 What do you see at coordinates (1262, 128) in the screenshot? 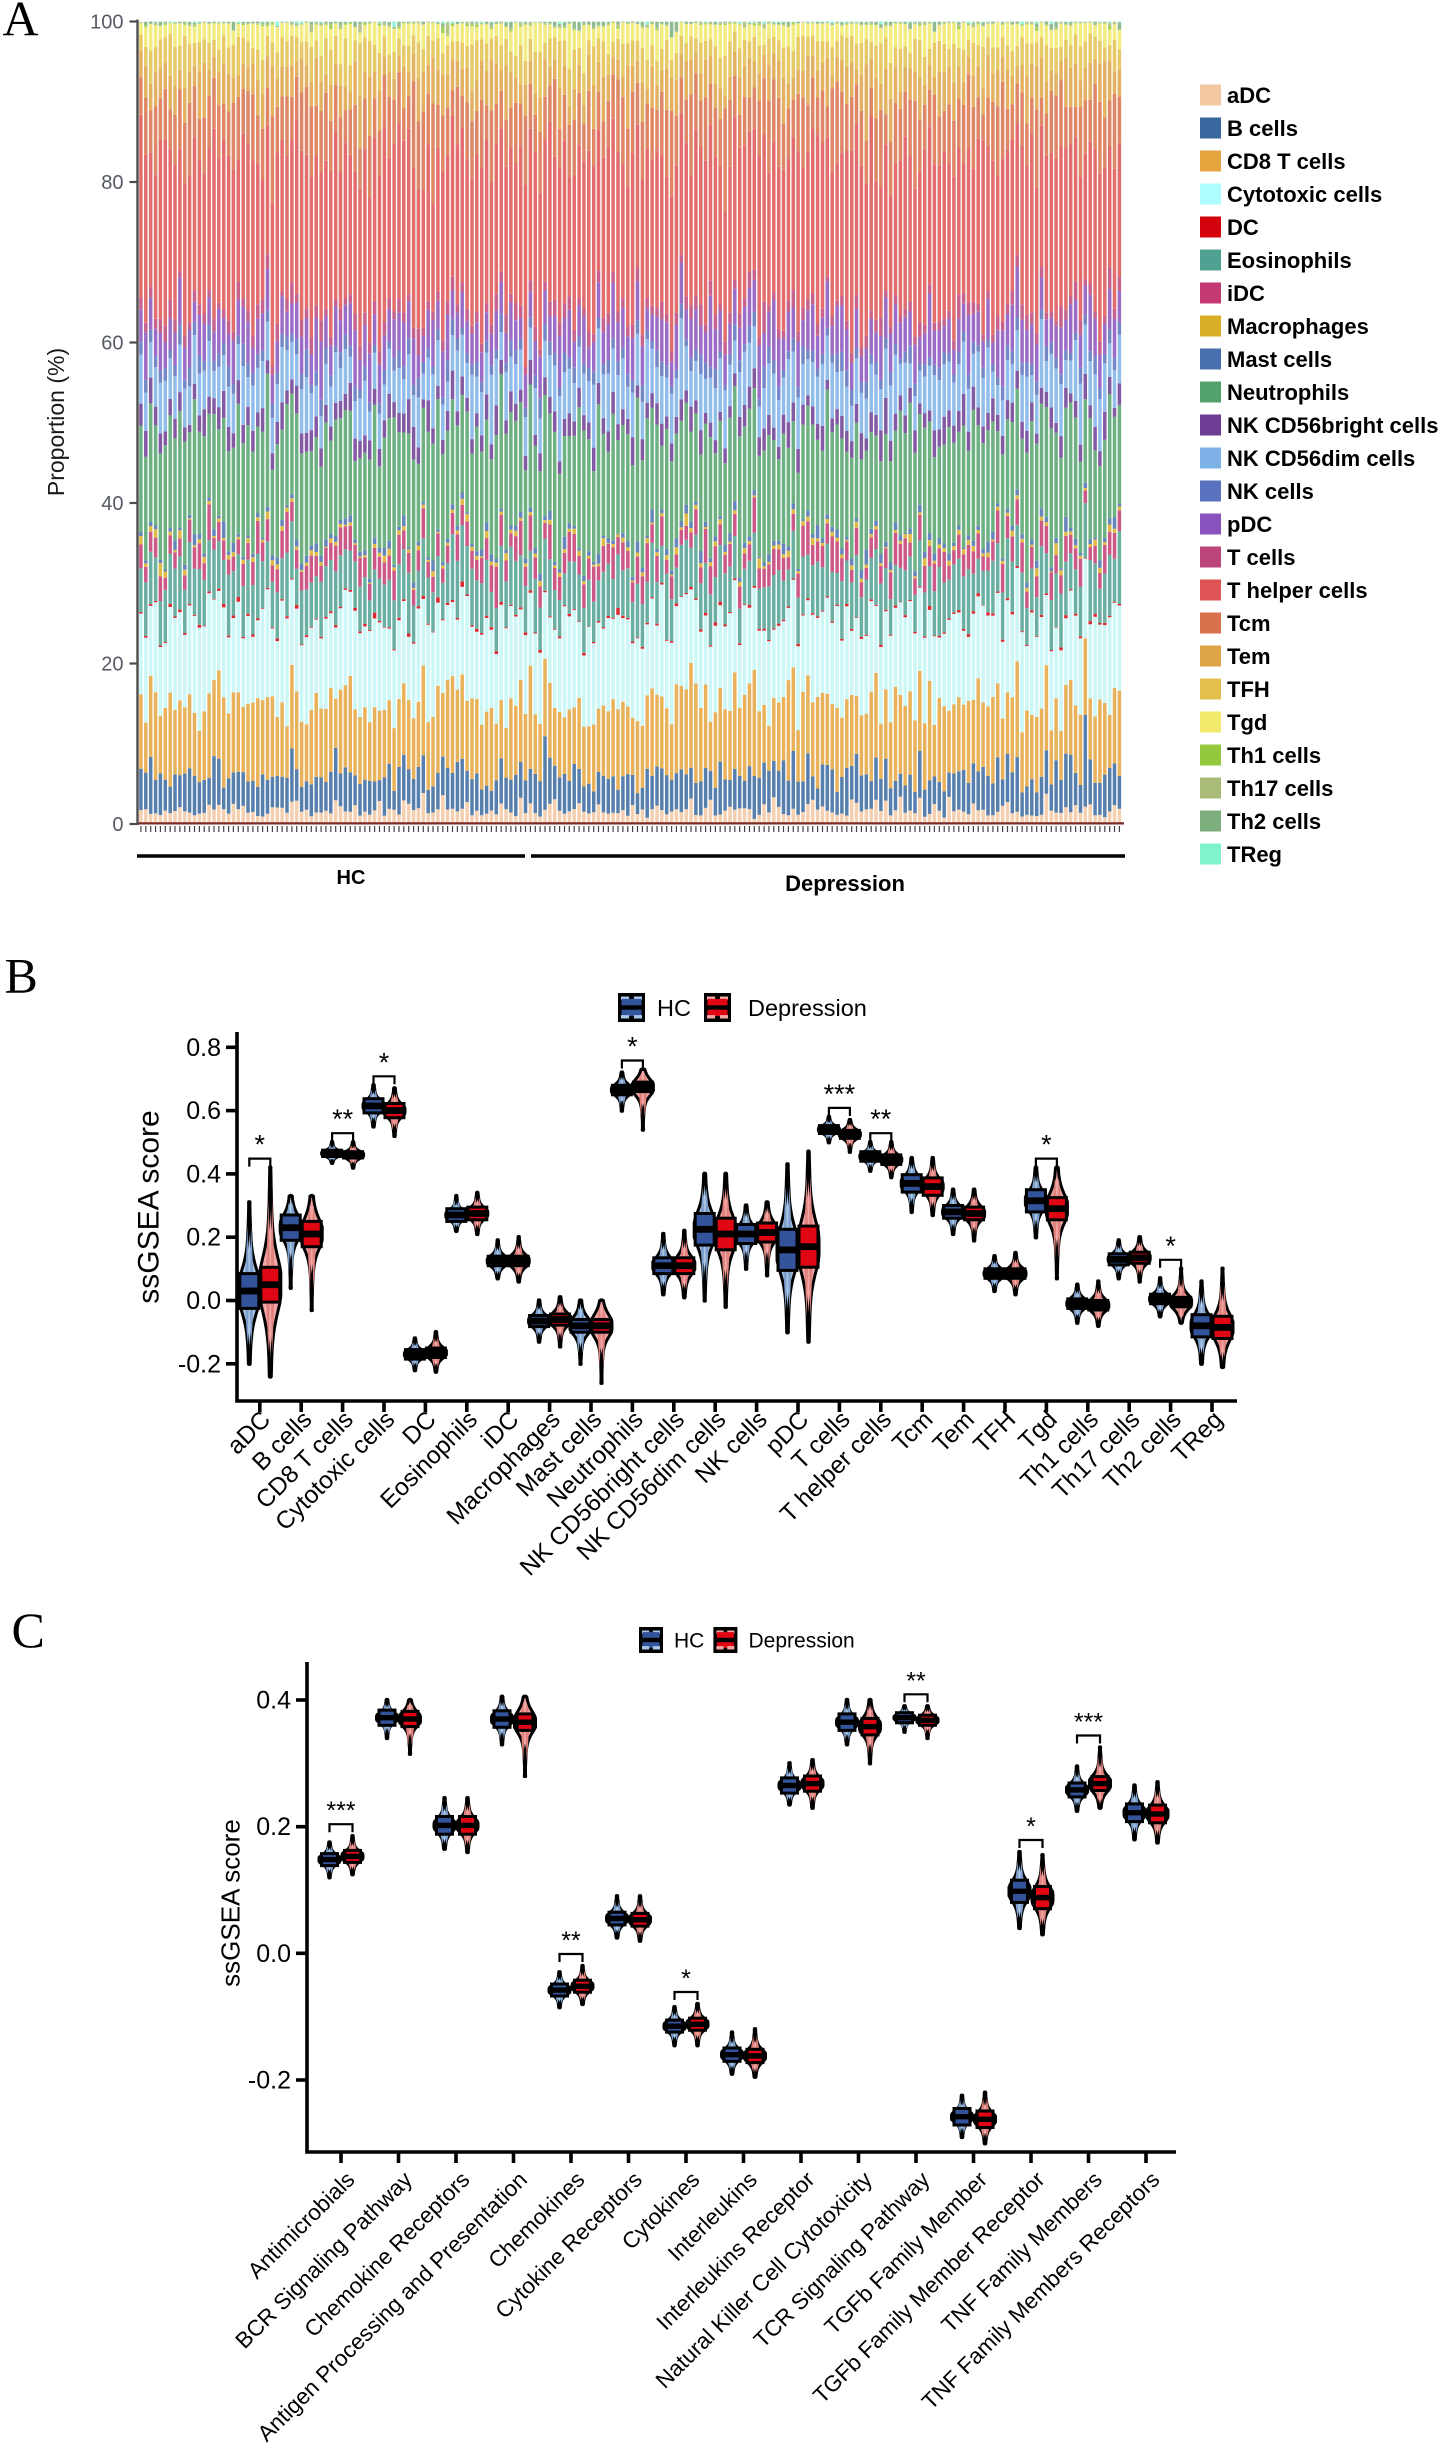
I see `svg-text: B cells` at bounding box center [1262, 128].